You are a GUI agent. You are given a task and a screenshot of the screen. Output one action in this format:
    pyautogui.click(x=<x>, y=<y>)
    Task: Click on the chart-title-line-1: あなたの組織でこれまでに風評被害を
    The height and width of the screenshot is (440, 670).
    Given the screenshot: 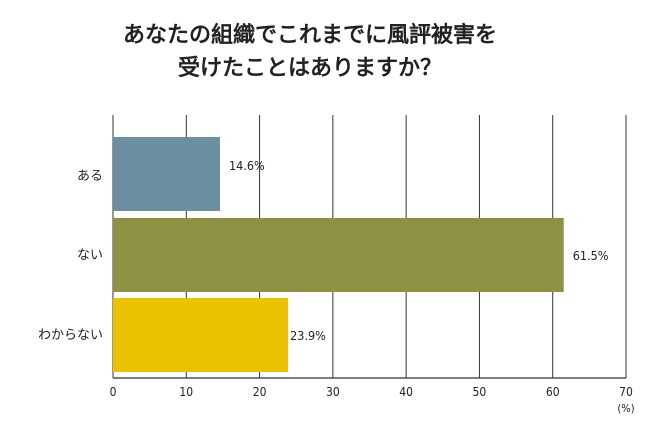 What is the action you would take?
    pyautogui.click(x=309, y=35)
    